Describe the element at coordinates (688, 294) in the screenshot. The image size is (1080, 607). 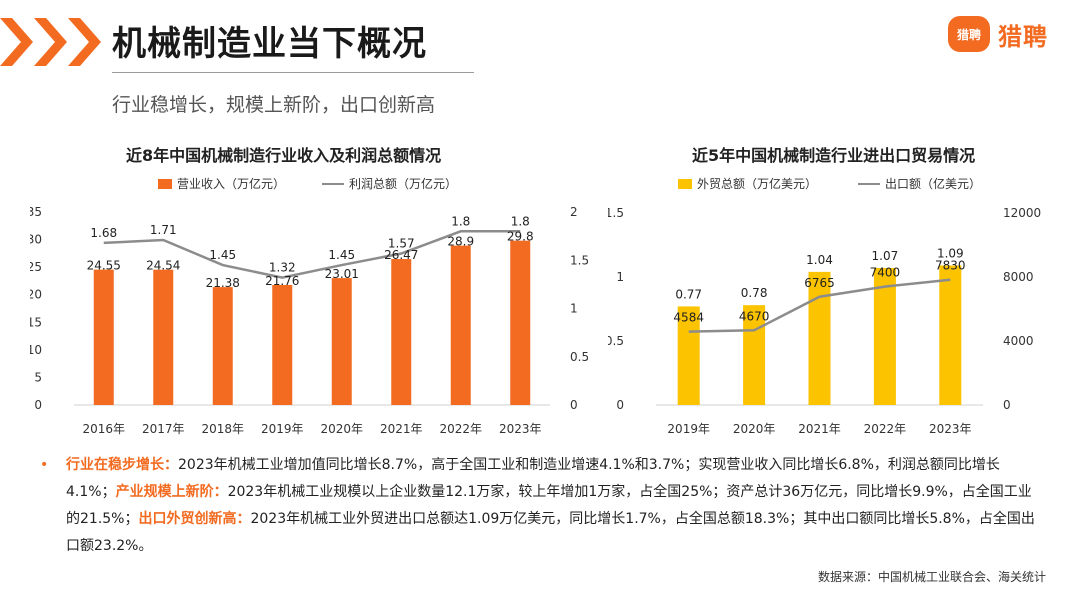
I see `c2-bar-label-0: 0.77` at that location.